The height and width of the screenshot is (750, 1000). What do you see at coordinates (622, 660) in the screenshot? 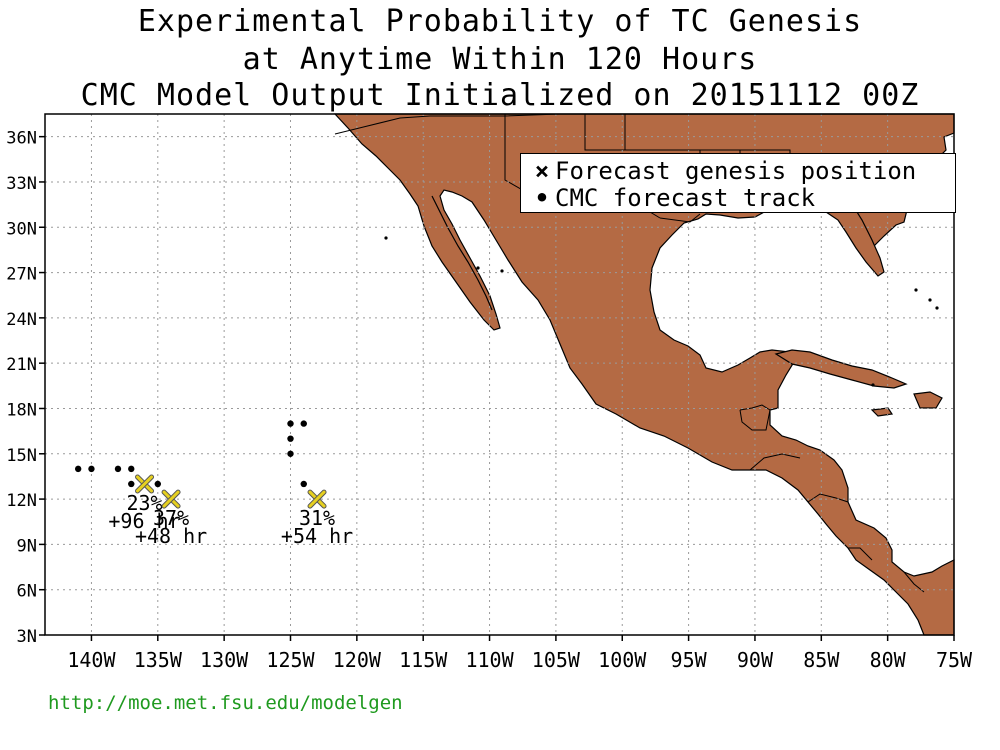
I see `lon-tick-label: 100W` at bounding box center [622, 660].